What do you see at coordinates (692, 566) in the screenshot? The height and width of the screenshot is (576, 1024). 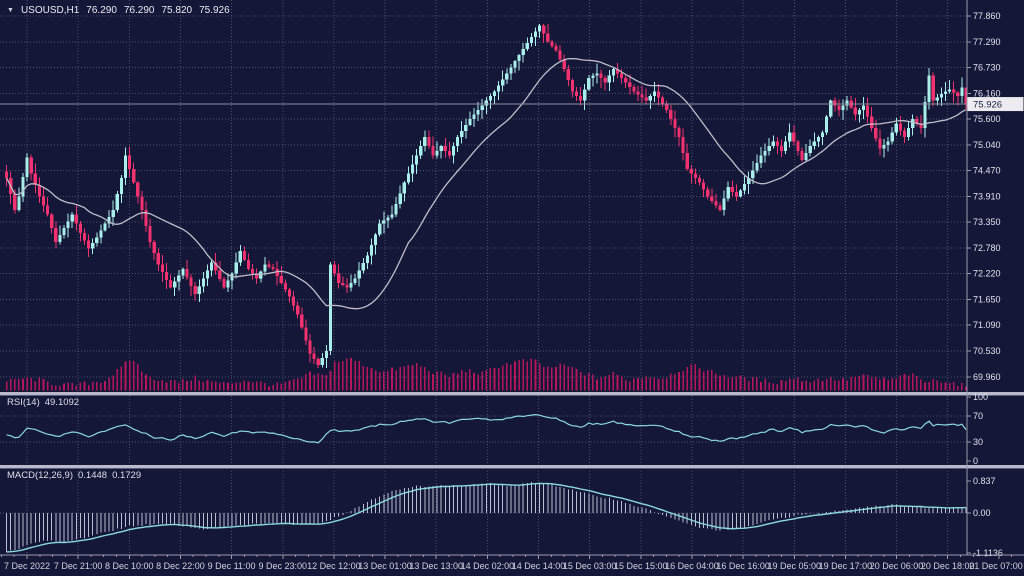 I see `time-tick-label: 16 Dec 04:00` at bounding box center [692, 566].